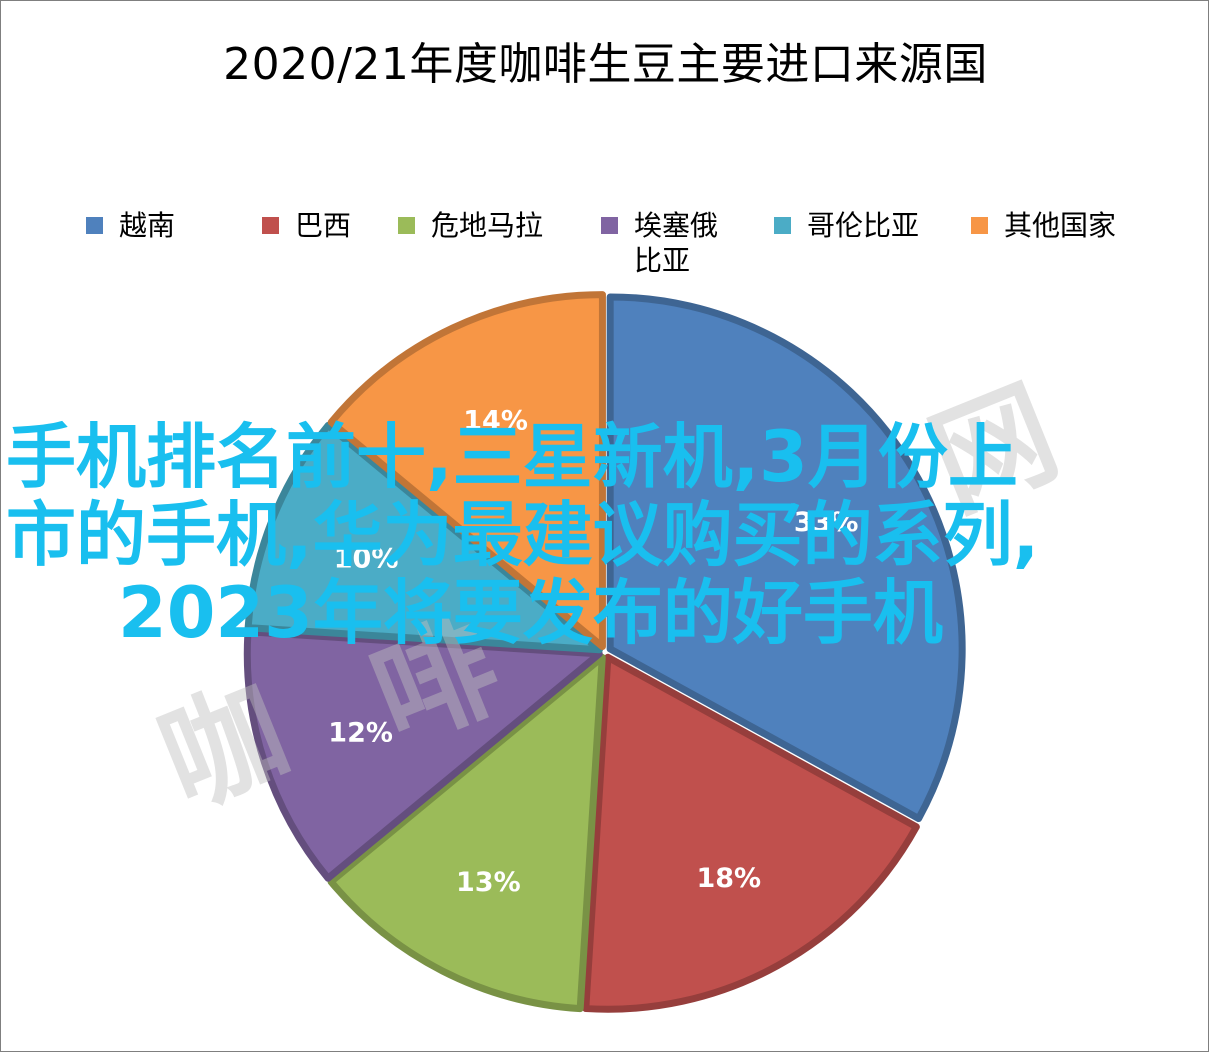 The height and width of the screenshot is (1054, 1211). Describe the element at coordinates (360, 732) in the screenshot. I see `slice-label-ethiopia: 12%` at that location.